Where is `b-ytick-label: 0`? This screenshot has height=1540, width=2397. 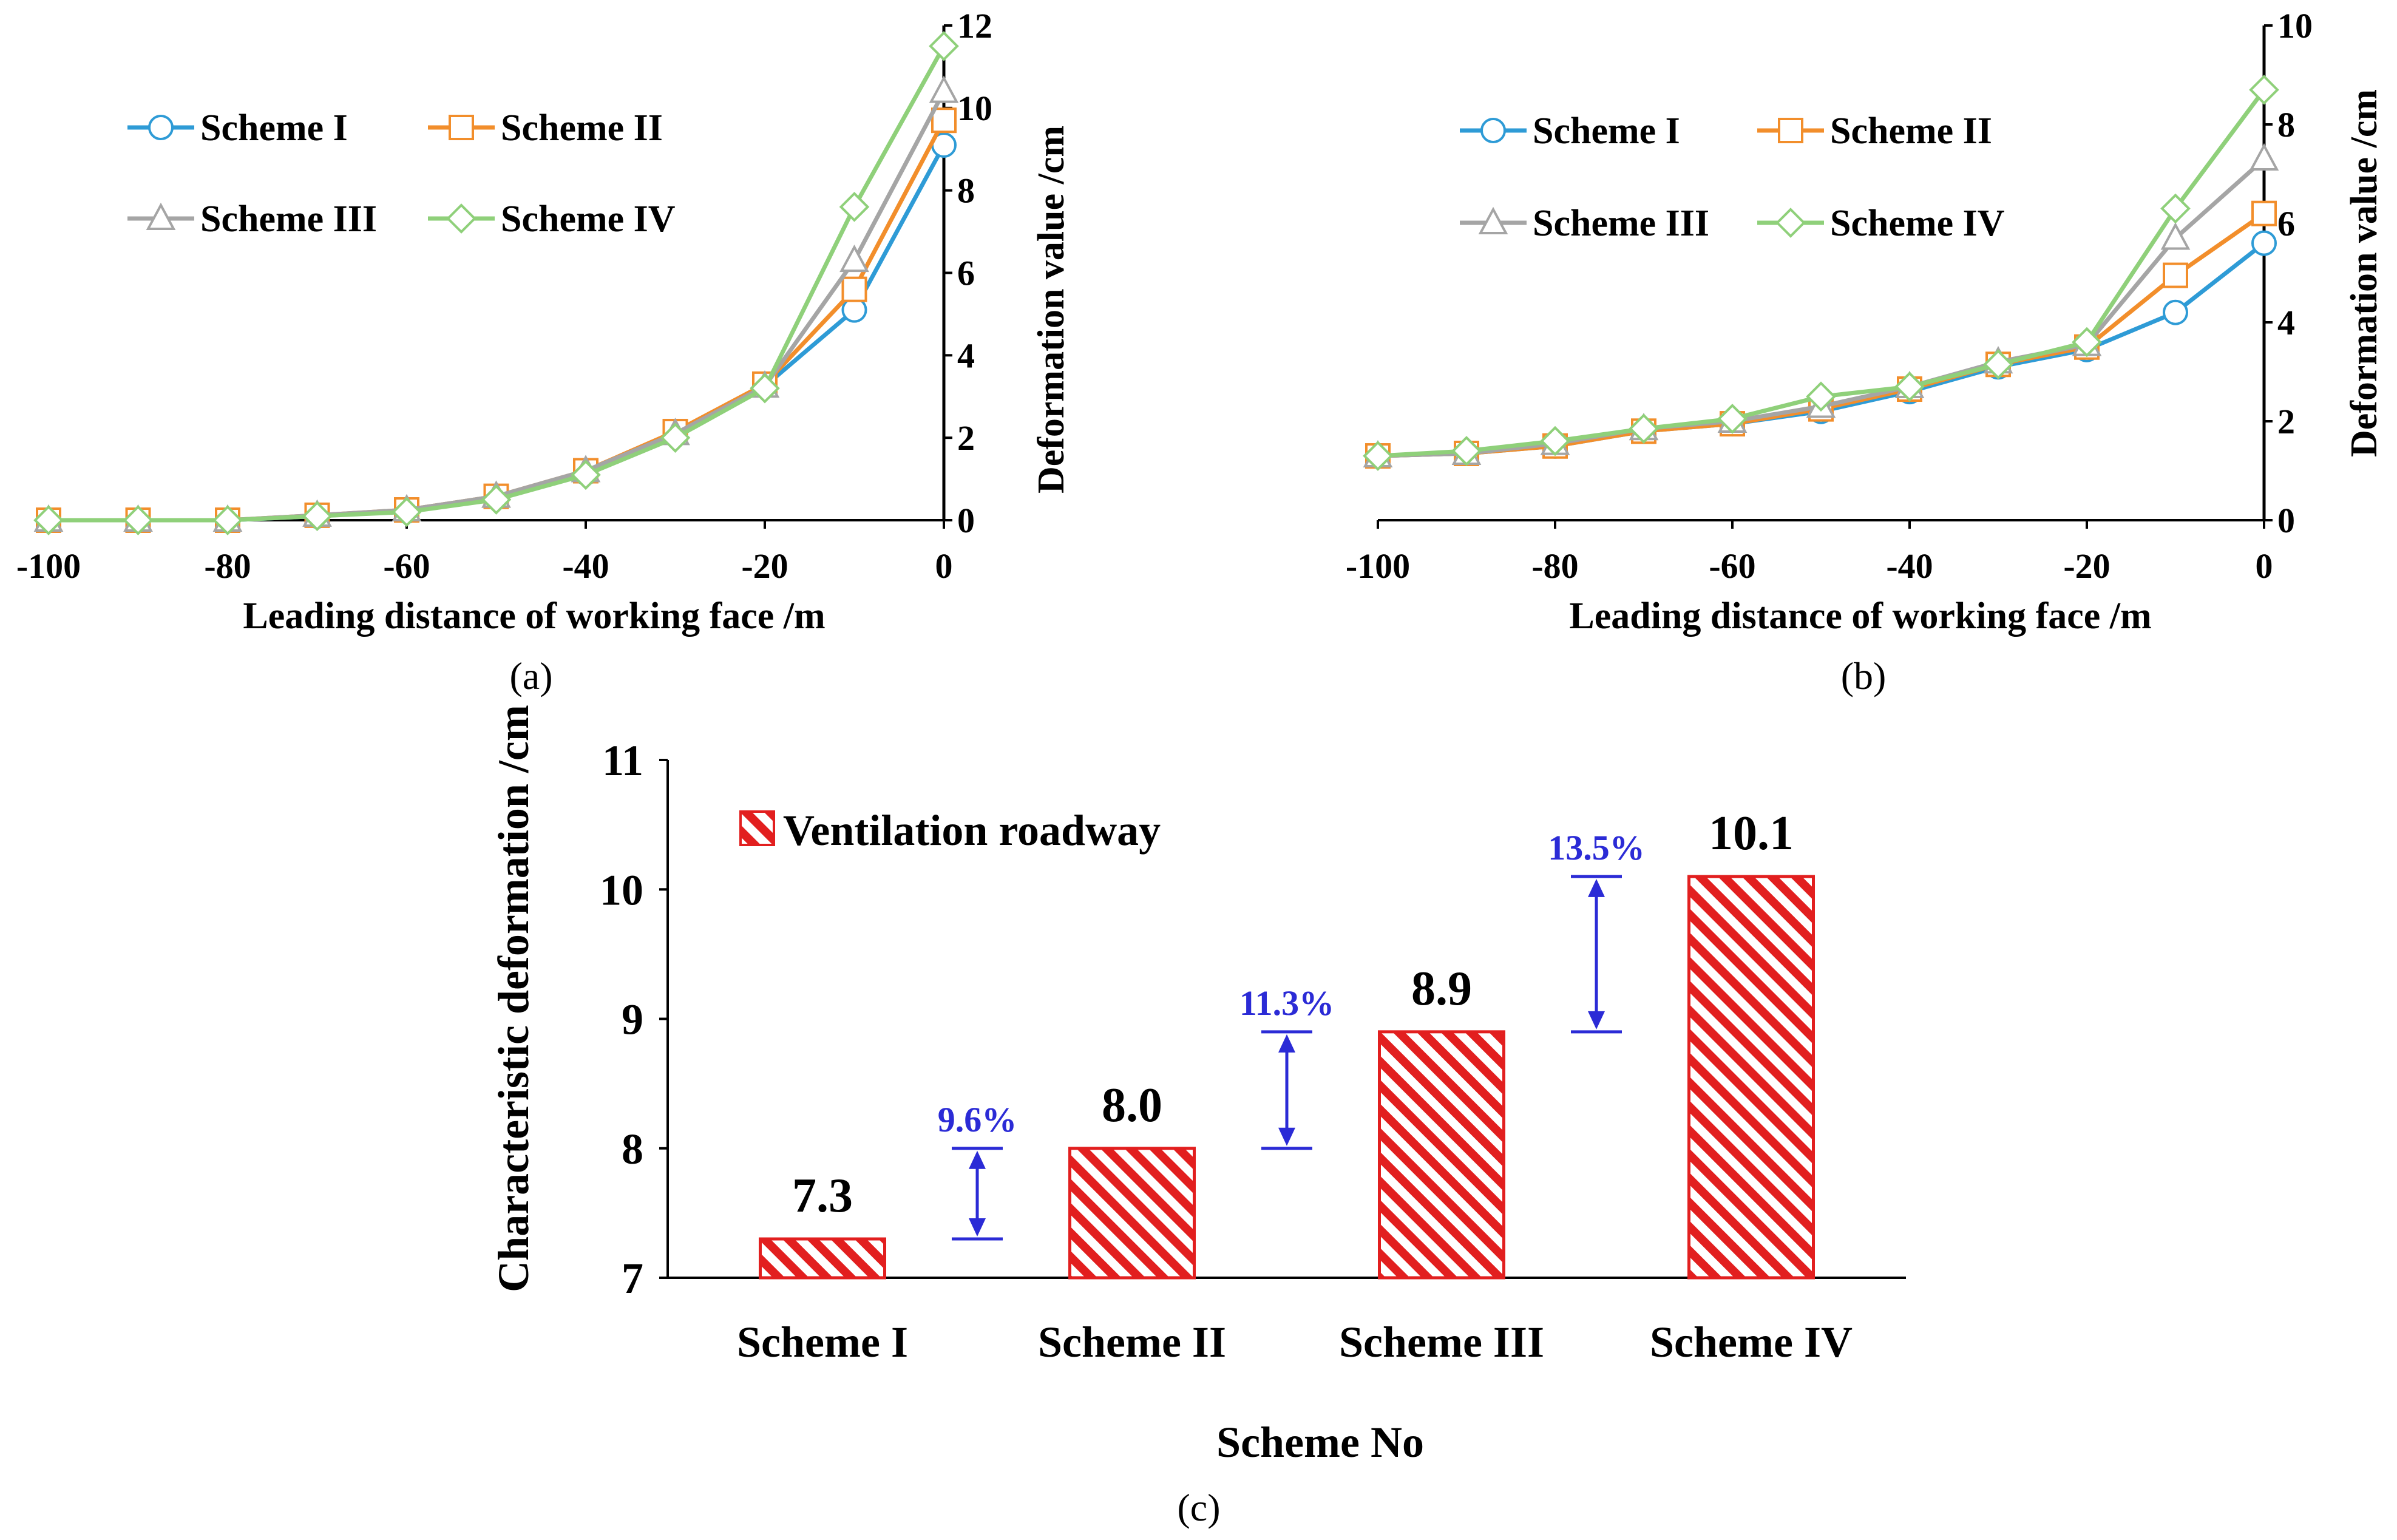
b-ytick-label: 0 is located at coordinates (2286, 520).